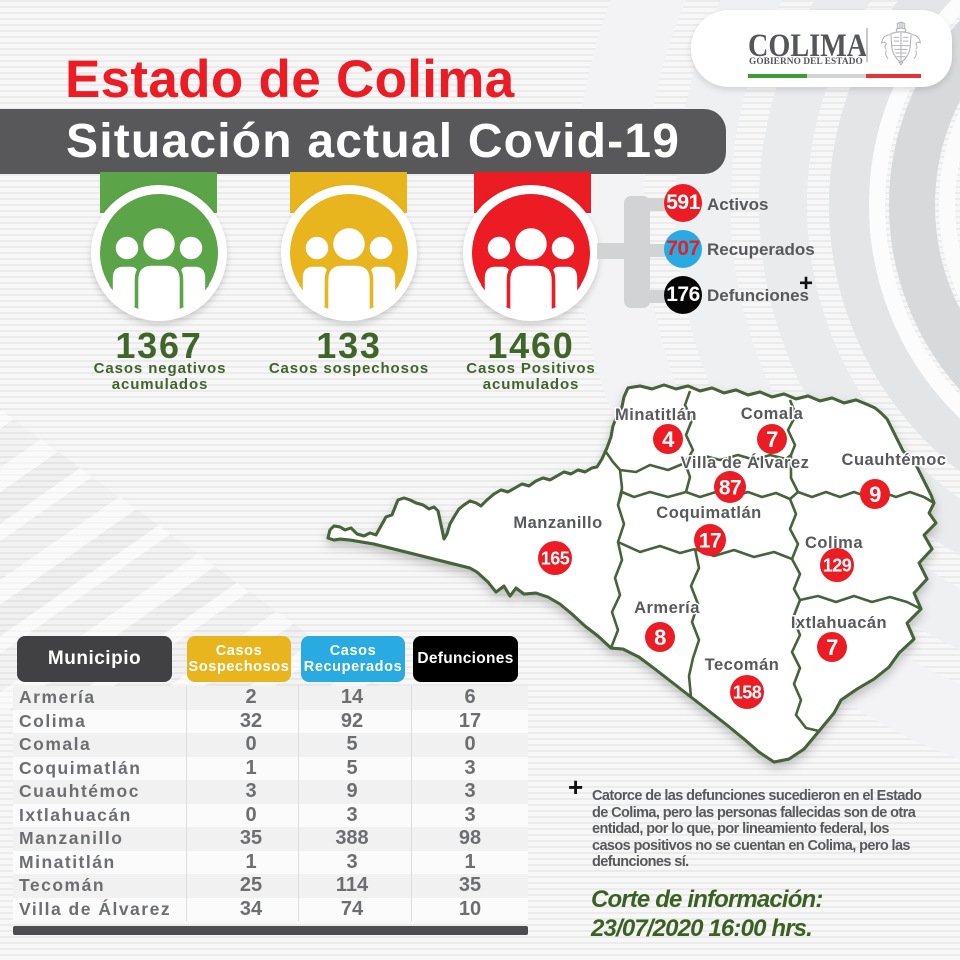 Image resolution: width=960 pixels, height=960 pixels. What do you see at coordinates (745, 462) in the screenshot?
I see `svg-text: Villa de Álvarez` at bounding box center [745, 462].